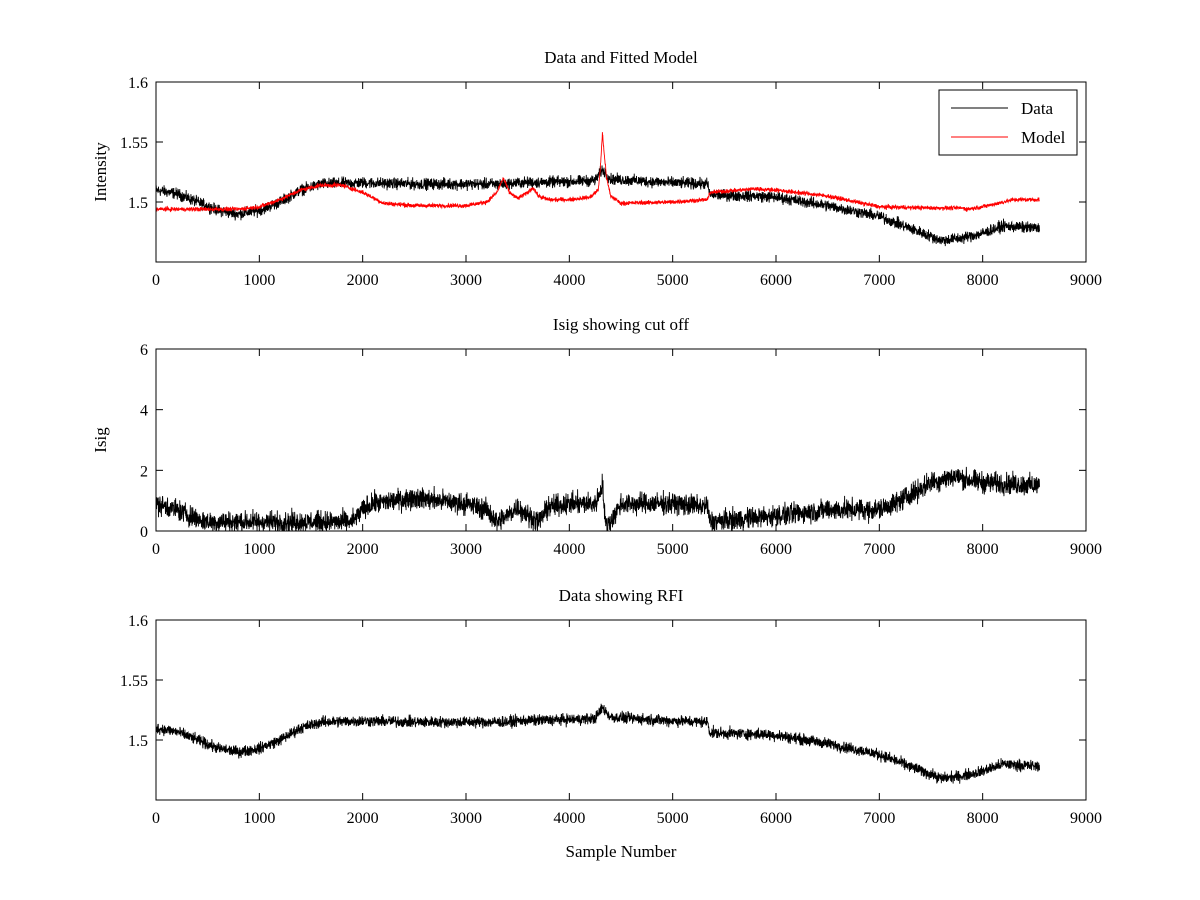 The height and width of the screenshot is (900, 1200). I want to click on legend-label-model: Model, so click(1043, 137).